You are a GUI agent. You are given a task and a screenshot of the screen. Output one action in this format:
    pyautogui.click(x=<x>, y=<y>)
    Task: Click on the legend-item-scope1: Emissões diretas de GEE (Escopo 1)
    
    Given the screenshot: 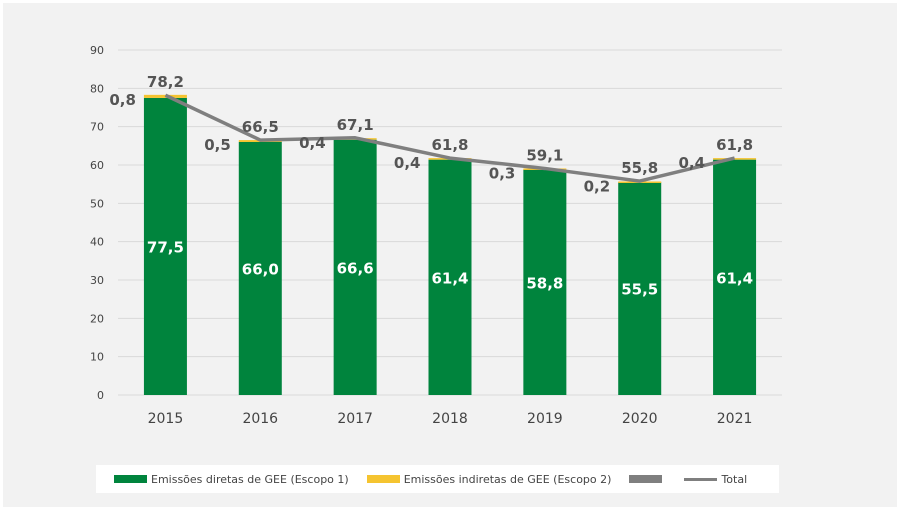 What is the action you would take?
    pyautogui.click(x=231, y=479)
    